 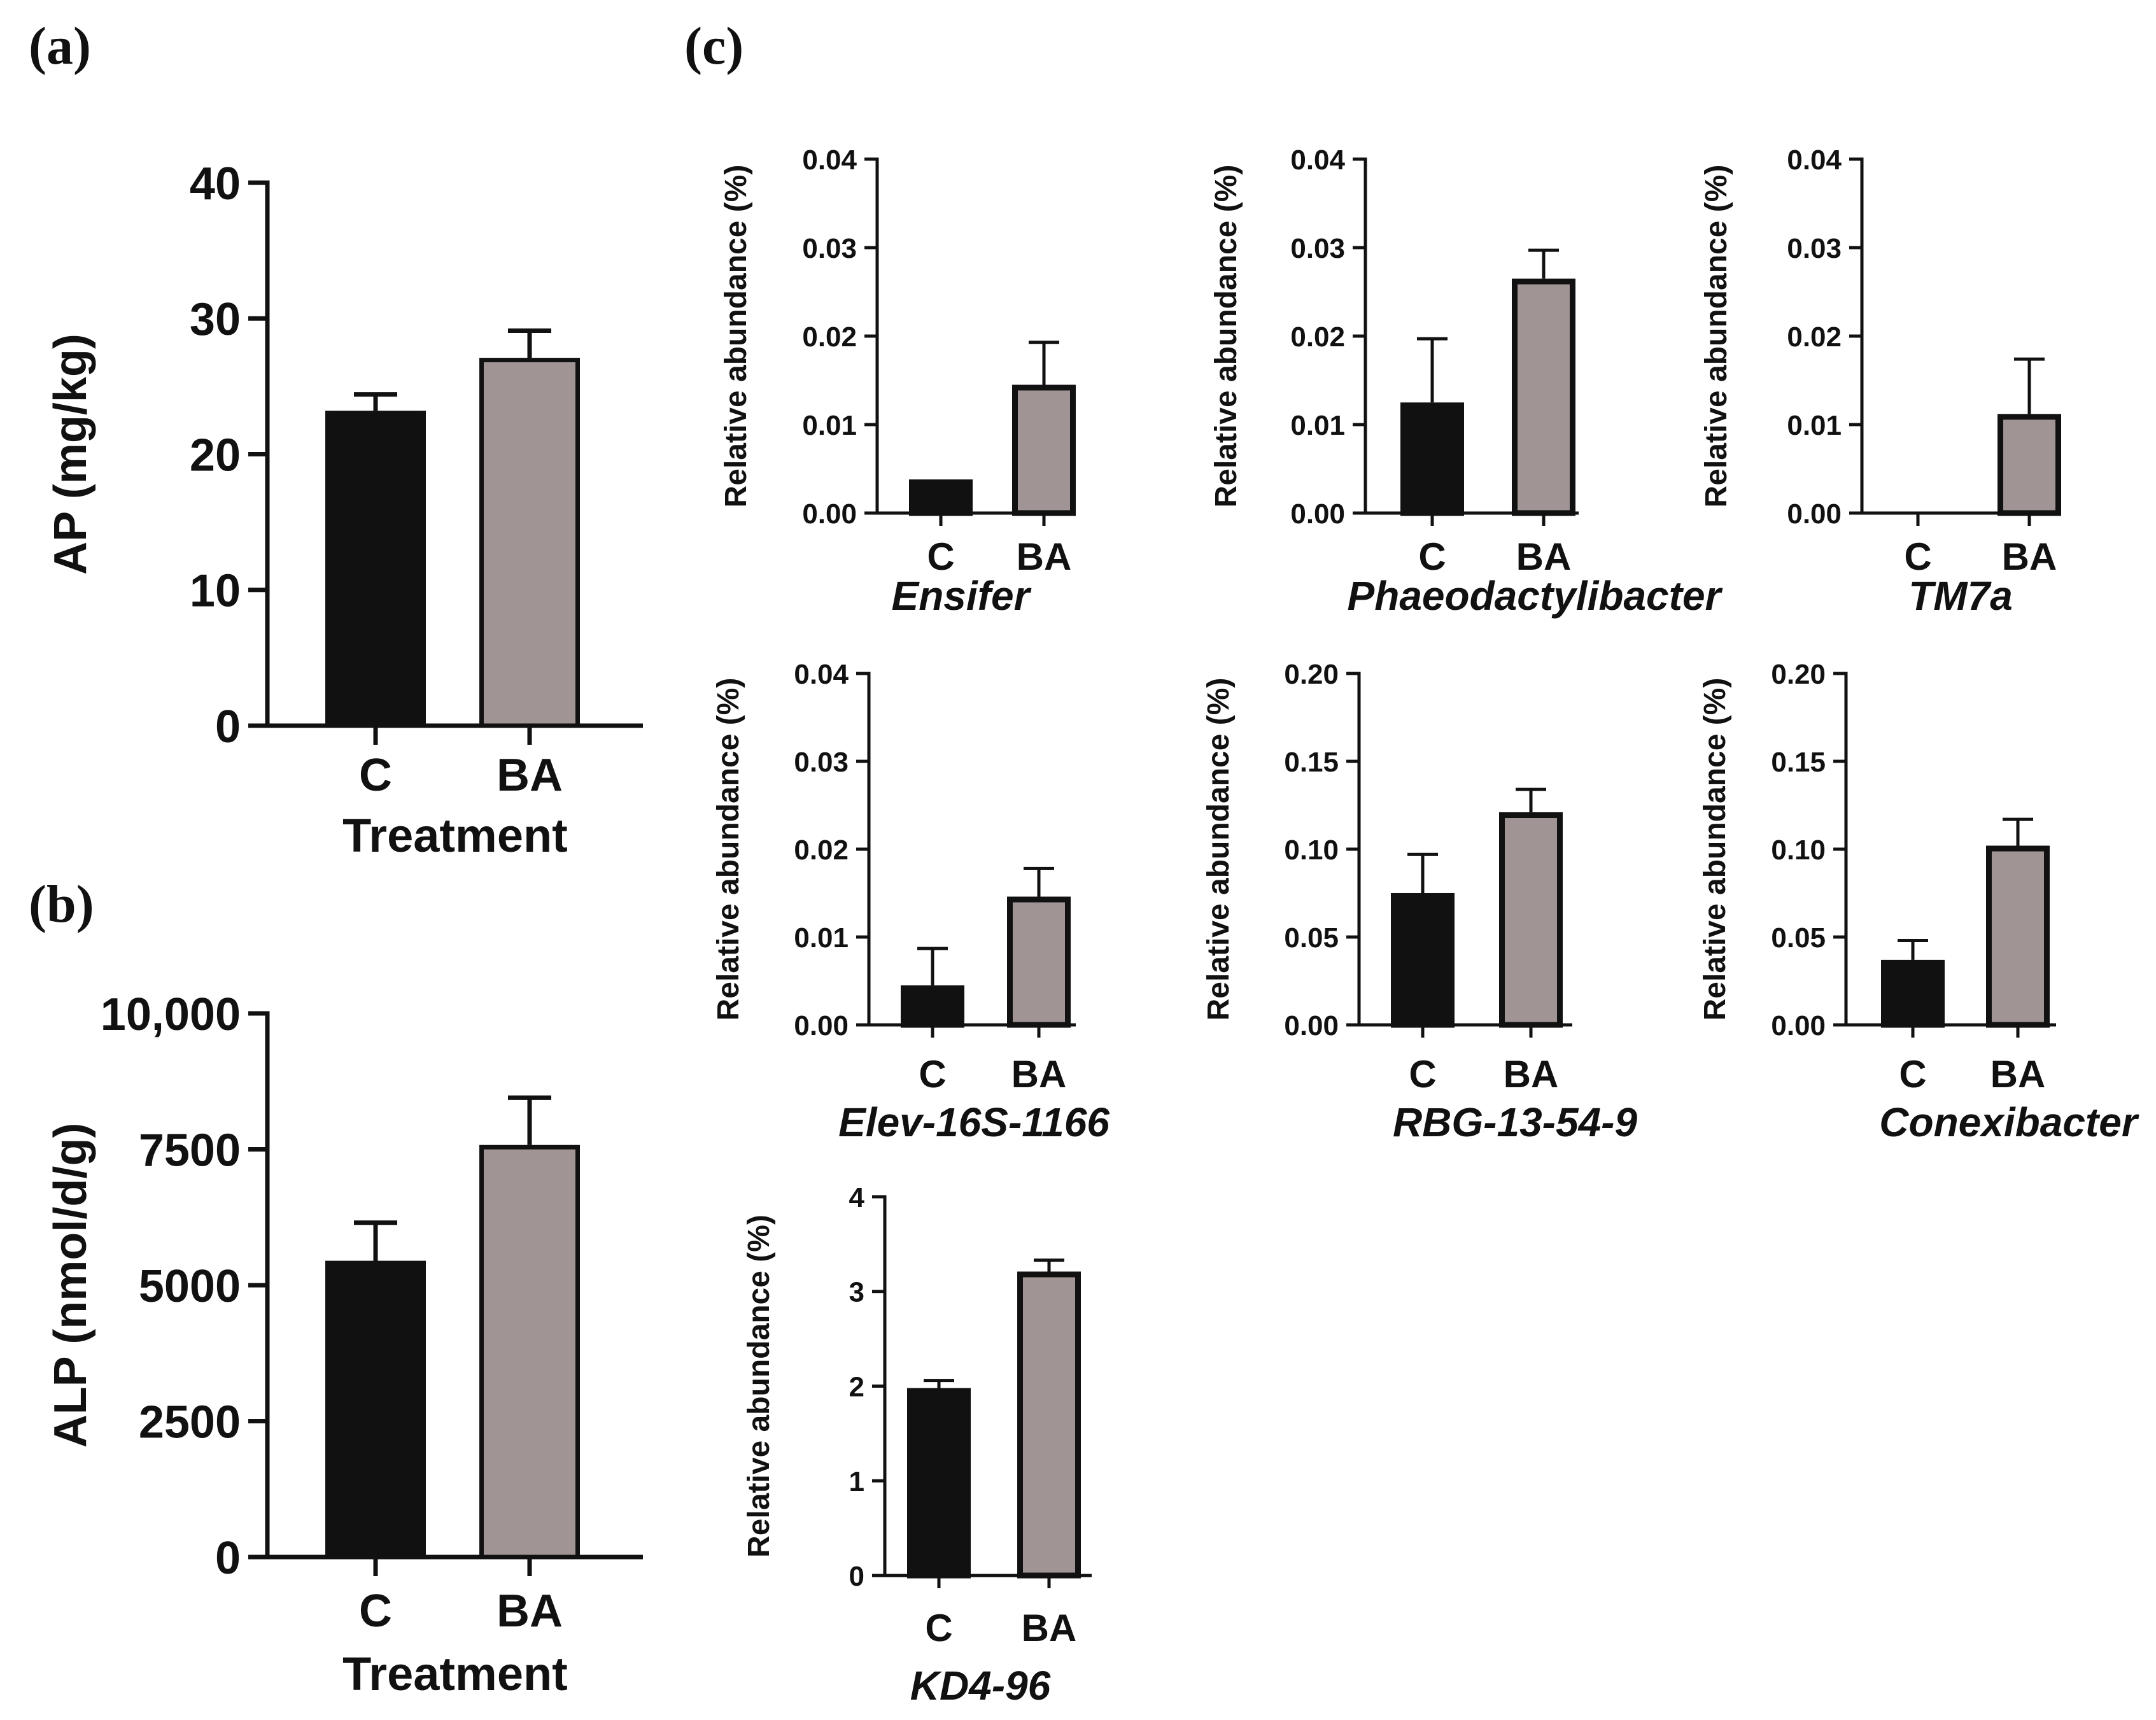 I want to click on y-tick-label: 1, so click(x=856, y=1481).